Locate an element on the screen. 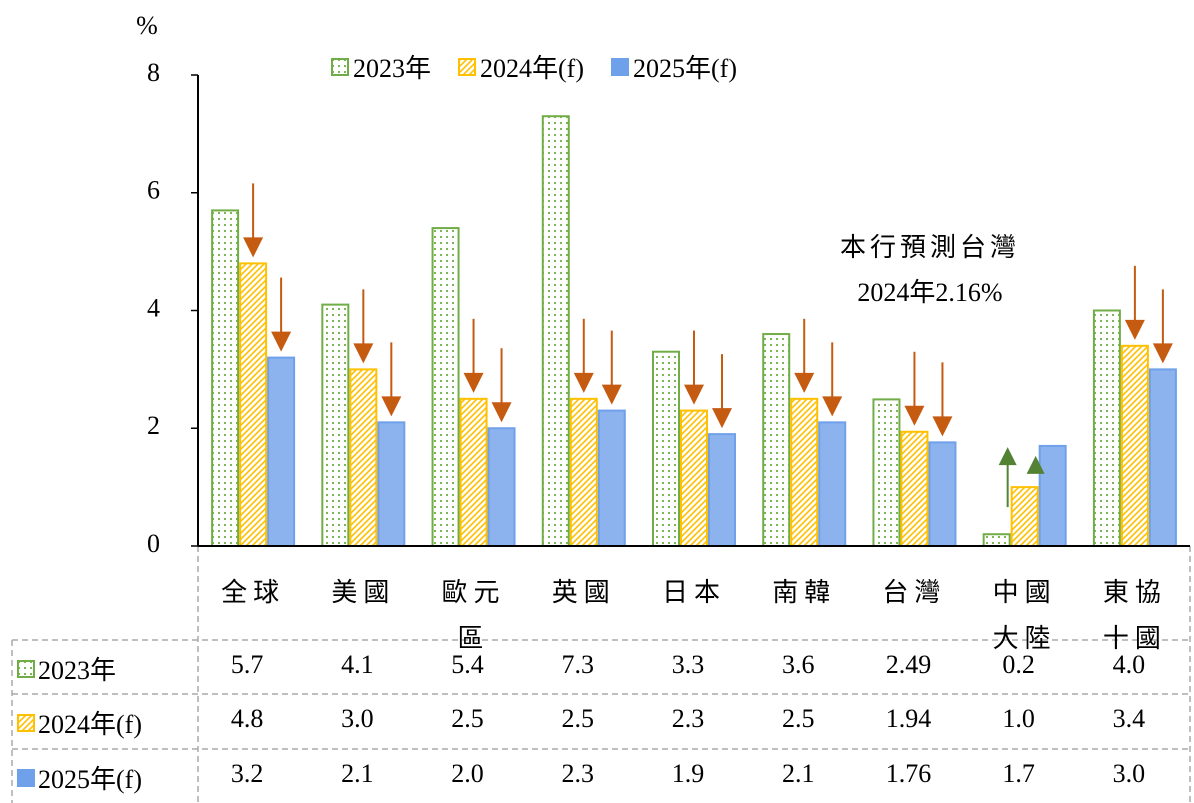  row-header-label: 2023年 is located at coordinates (77, 670).